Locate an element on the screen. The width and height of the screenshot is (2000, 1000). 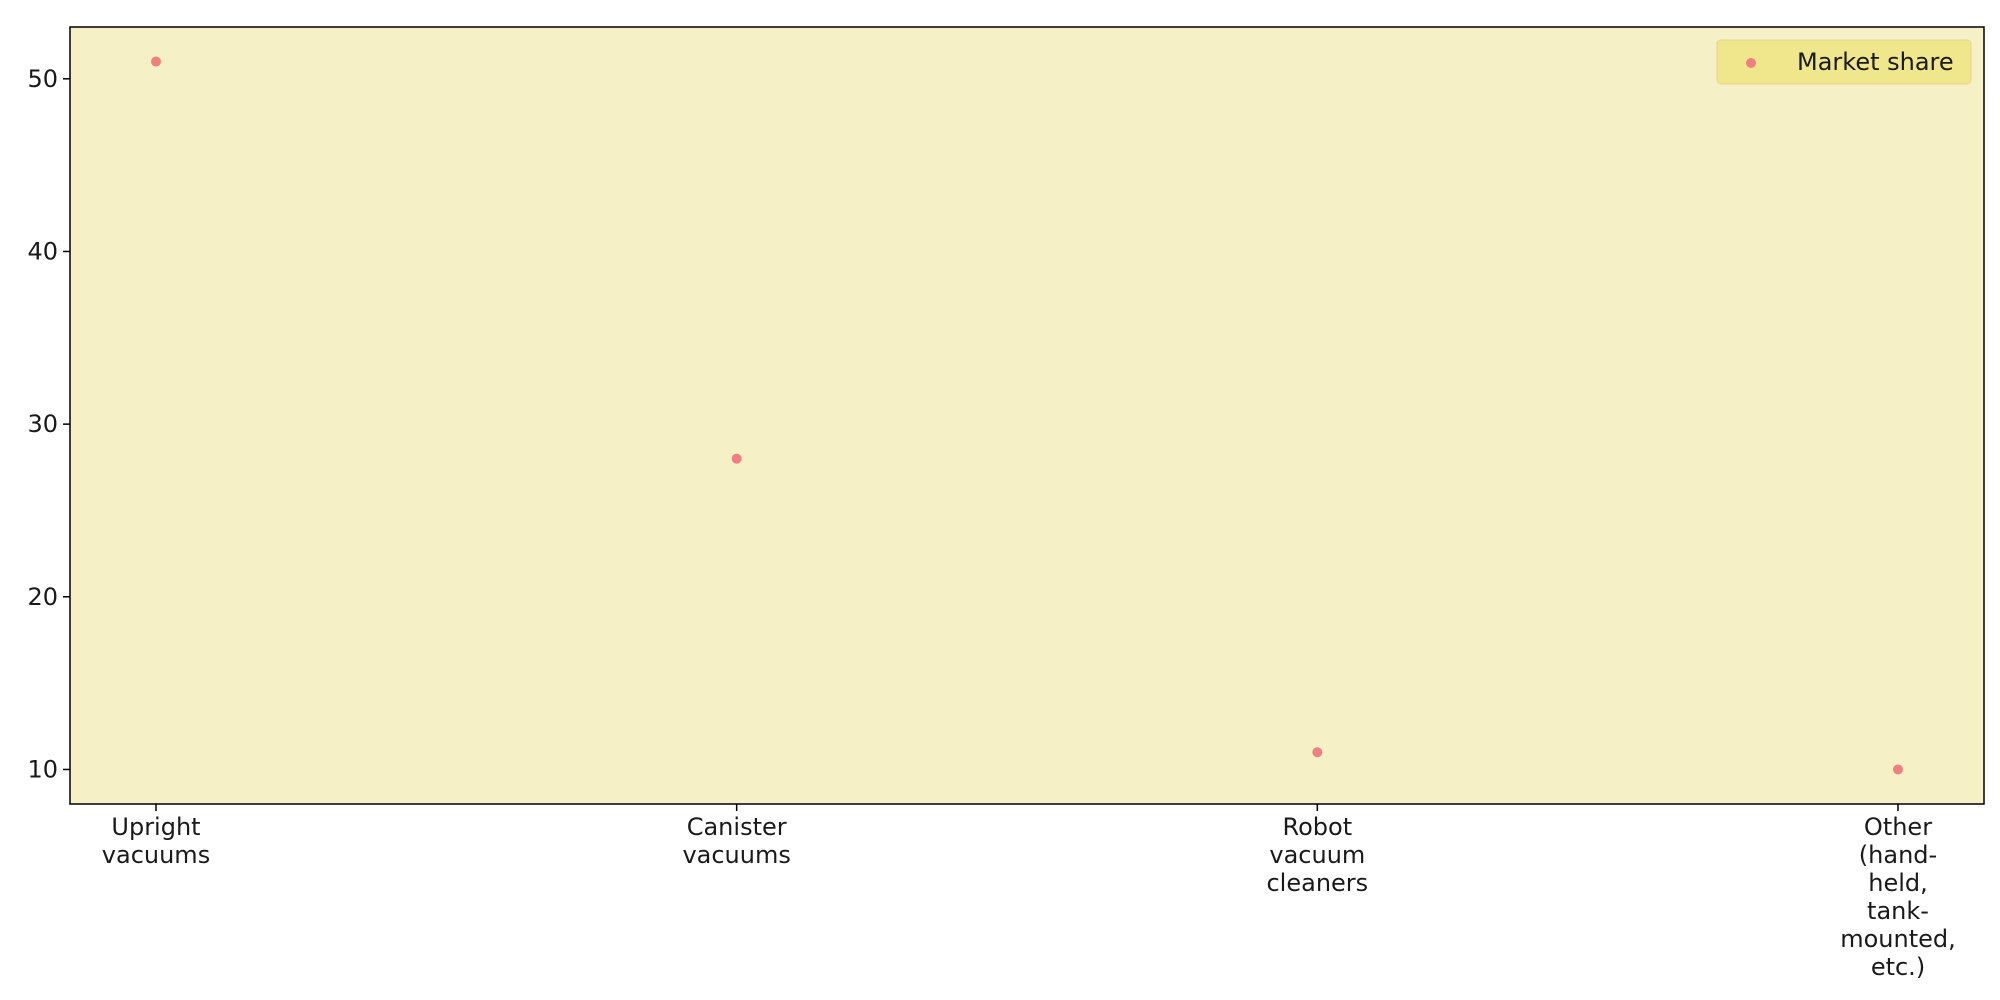
y-axis: 10 20 30 40 50 is located at coordinates (48, 424).